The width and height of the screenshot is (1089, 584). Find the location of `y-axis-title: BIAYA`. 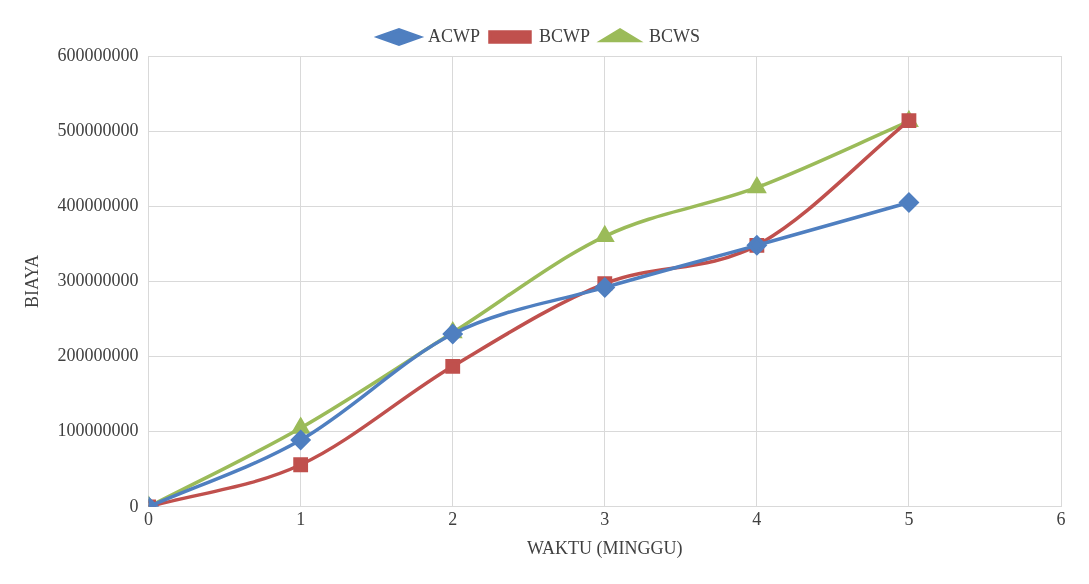

y-axis-title: BIAYA is located at coordinates (31, 281).